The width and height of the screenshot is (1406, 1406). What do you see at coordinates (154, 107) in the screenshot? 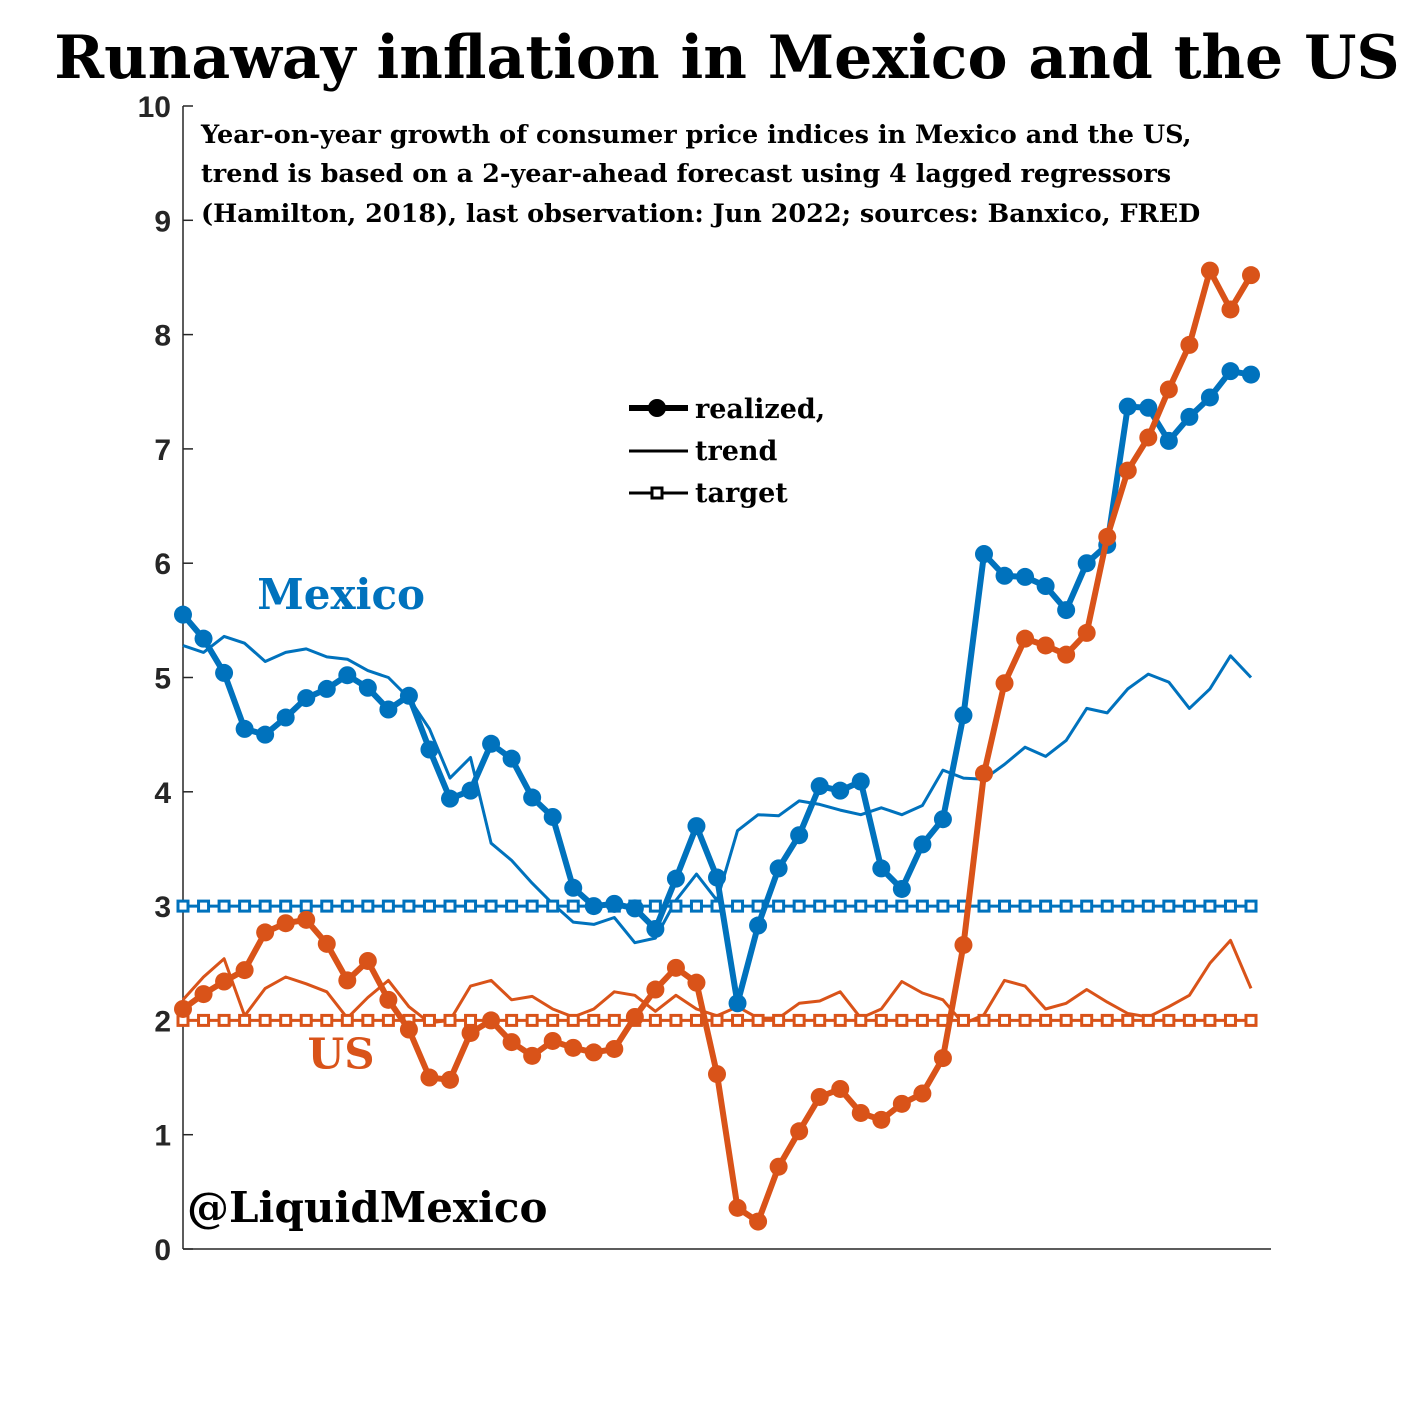
I see `y-tick-label: 10` at bounding box center [154, 107].